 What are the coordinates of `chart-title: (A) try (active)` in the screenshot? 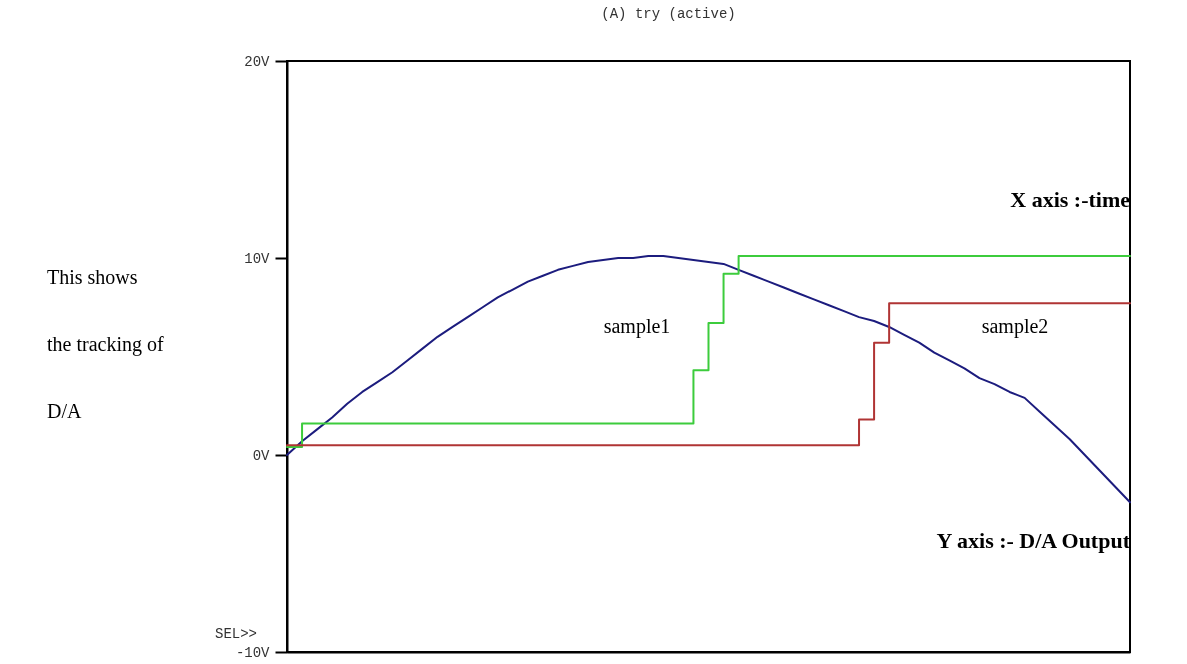 It's located at (668, 14).